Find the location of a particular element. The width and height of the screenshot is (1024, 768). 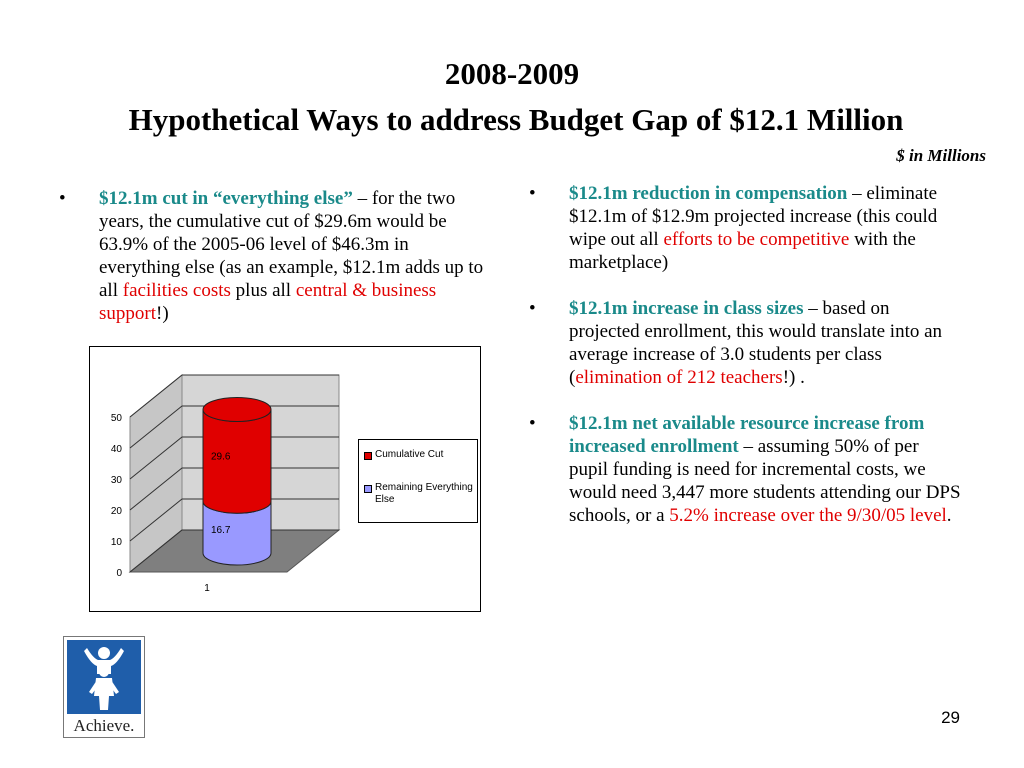

achieve-logo: Achieve. is located at coordinates (104, 687).